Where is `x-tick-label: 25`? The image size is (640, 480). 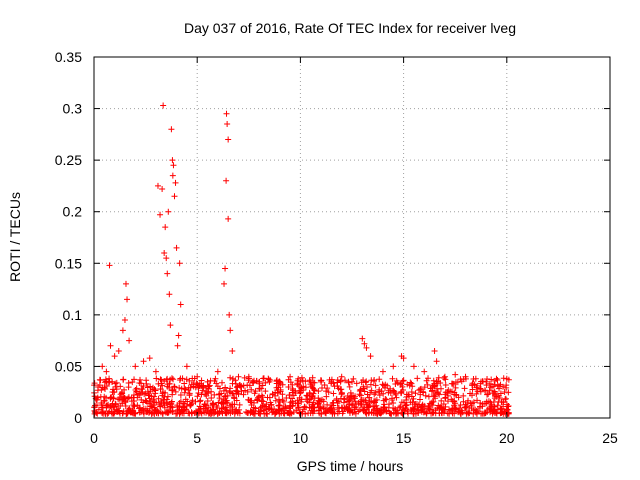 x-tick-label: 25 is located at coordinates (610, 438).